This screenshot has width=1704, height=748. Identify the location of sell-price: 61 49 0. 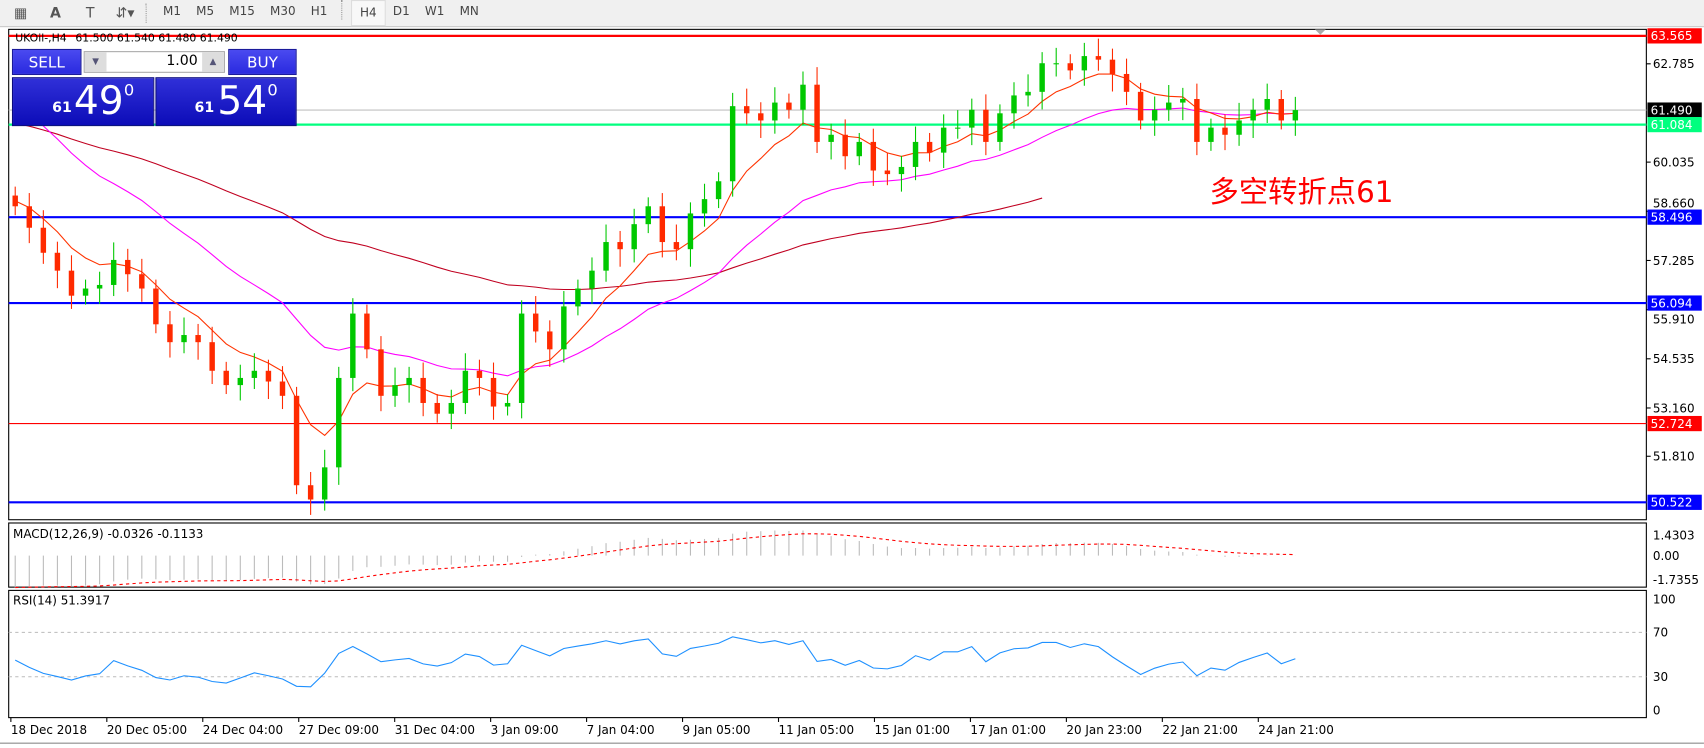
(83, 102).